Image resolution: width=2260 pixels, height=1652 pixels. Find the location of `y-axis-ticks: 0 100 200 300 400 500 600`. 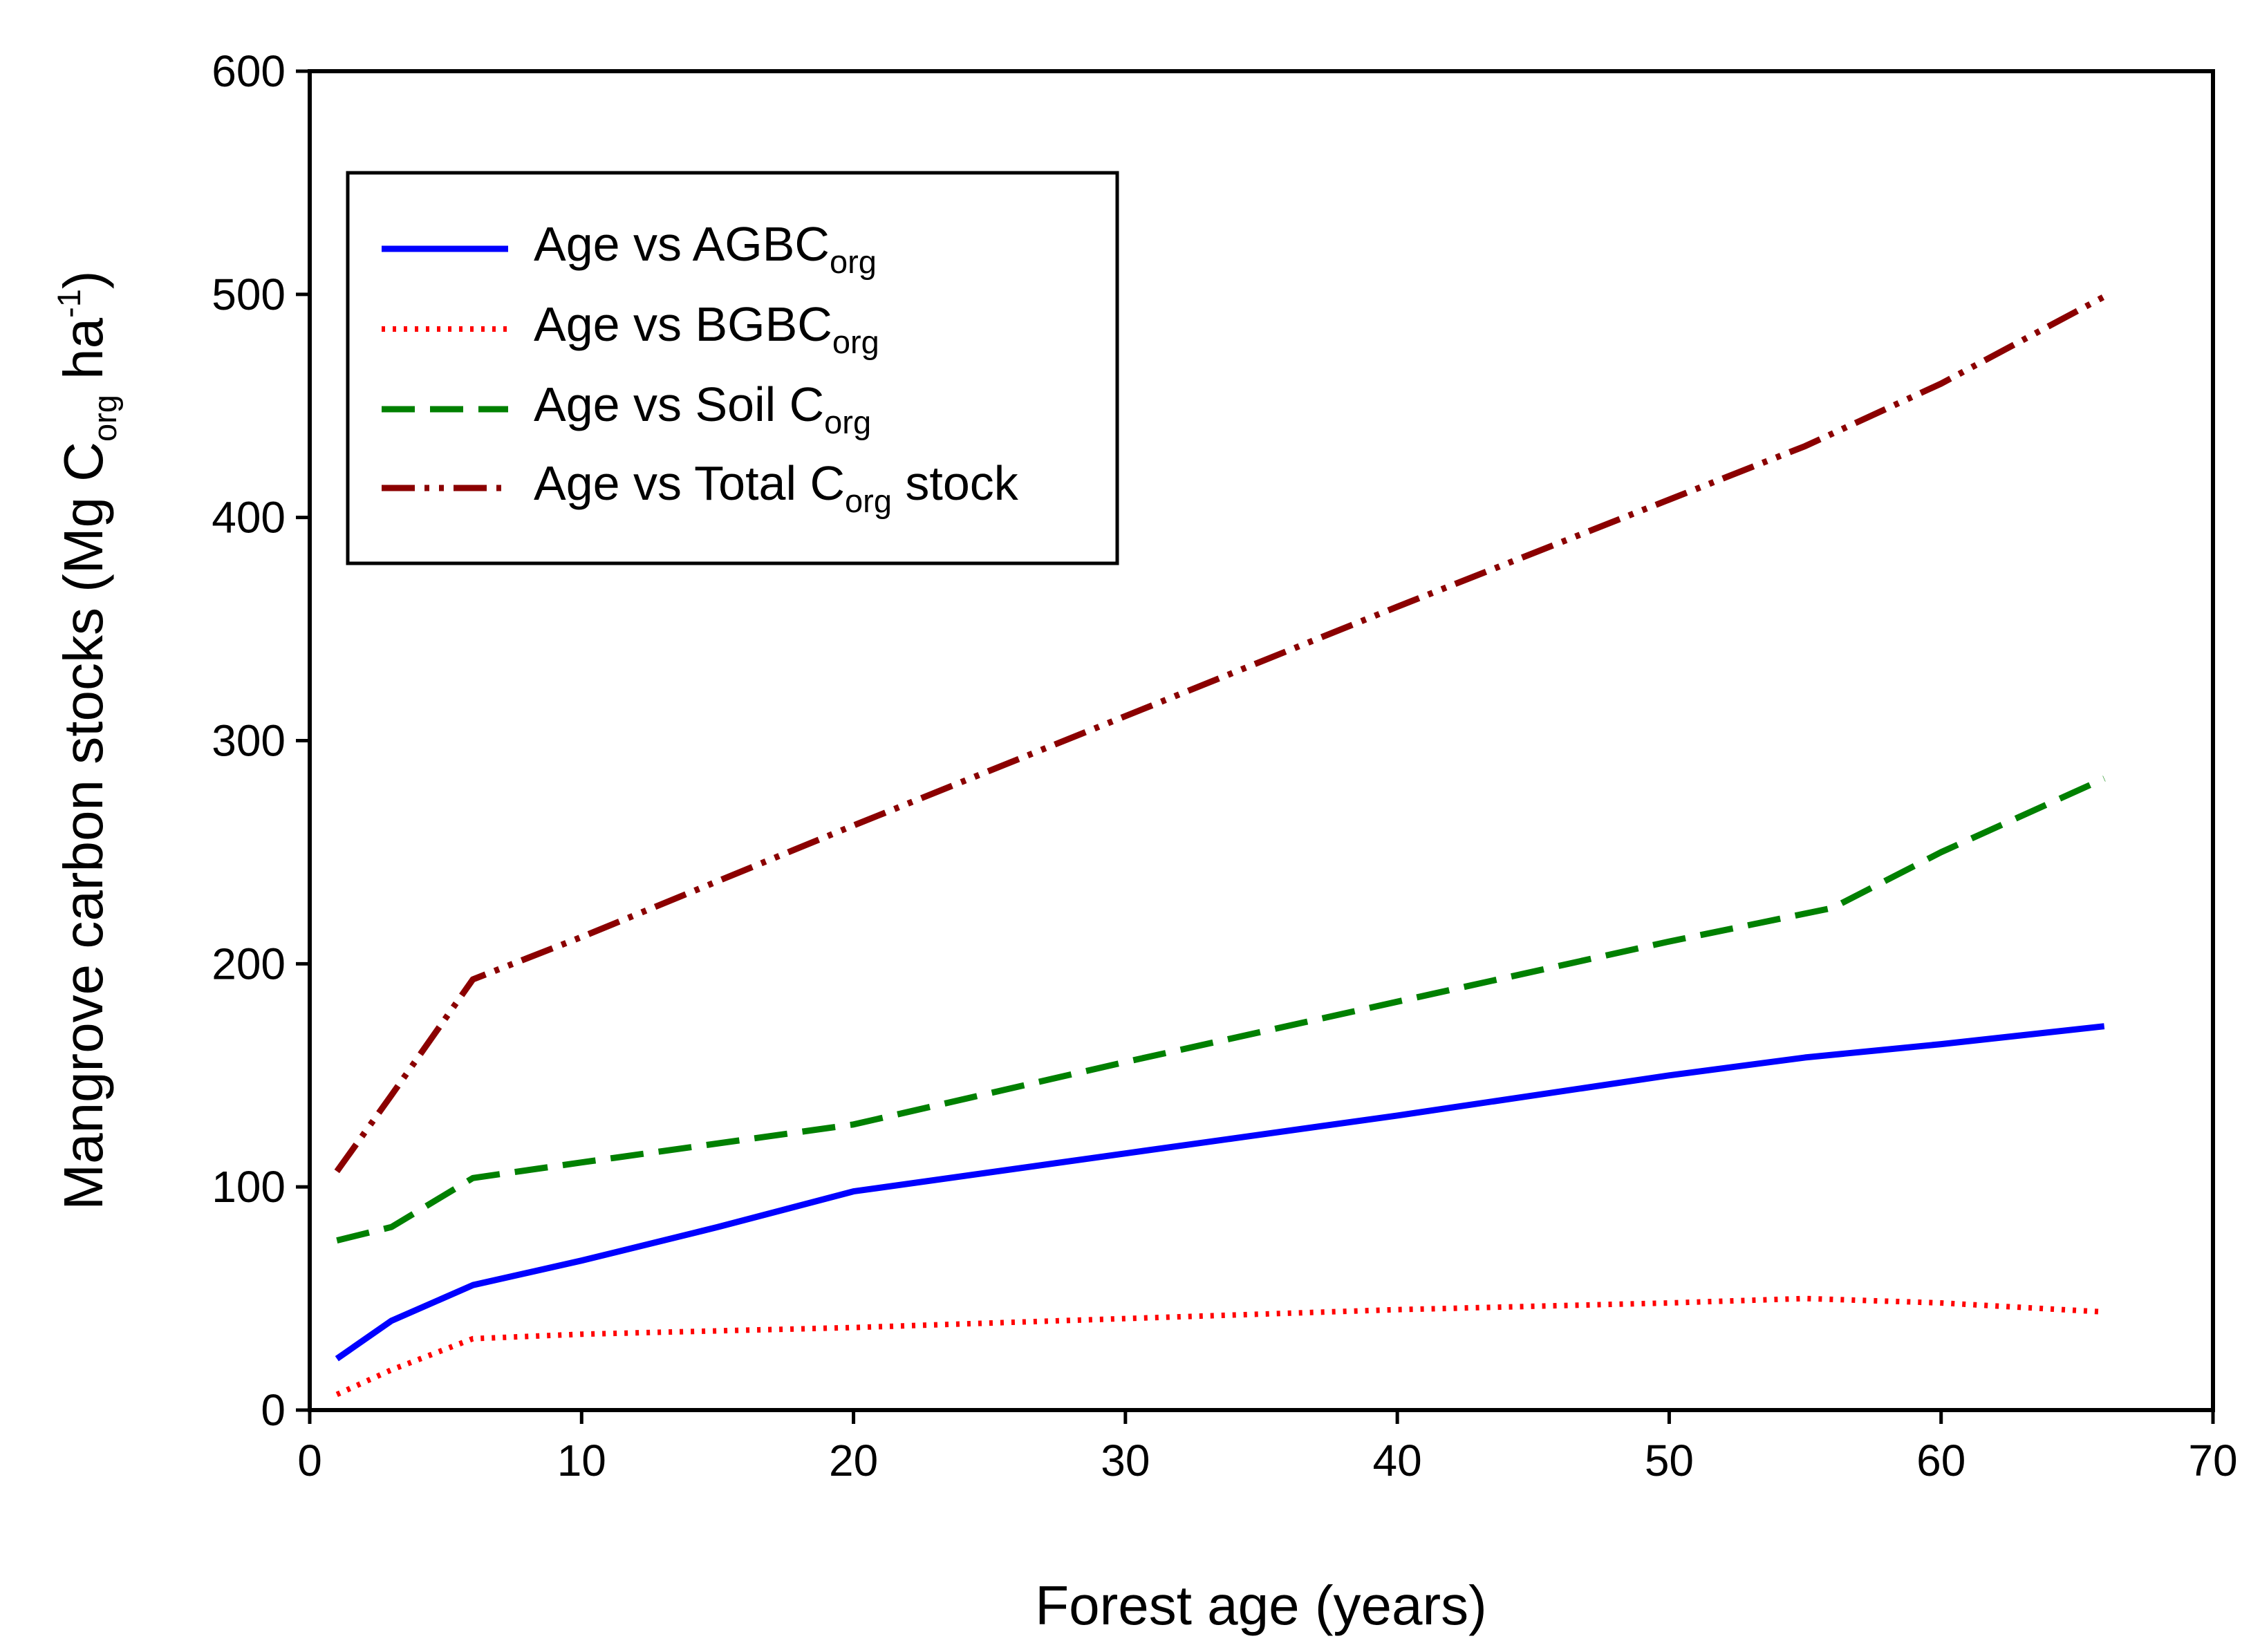

y-axis-ticks: 0 100 200 300 400 500 600 is located at coordinates (261, 741).